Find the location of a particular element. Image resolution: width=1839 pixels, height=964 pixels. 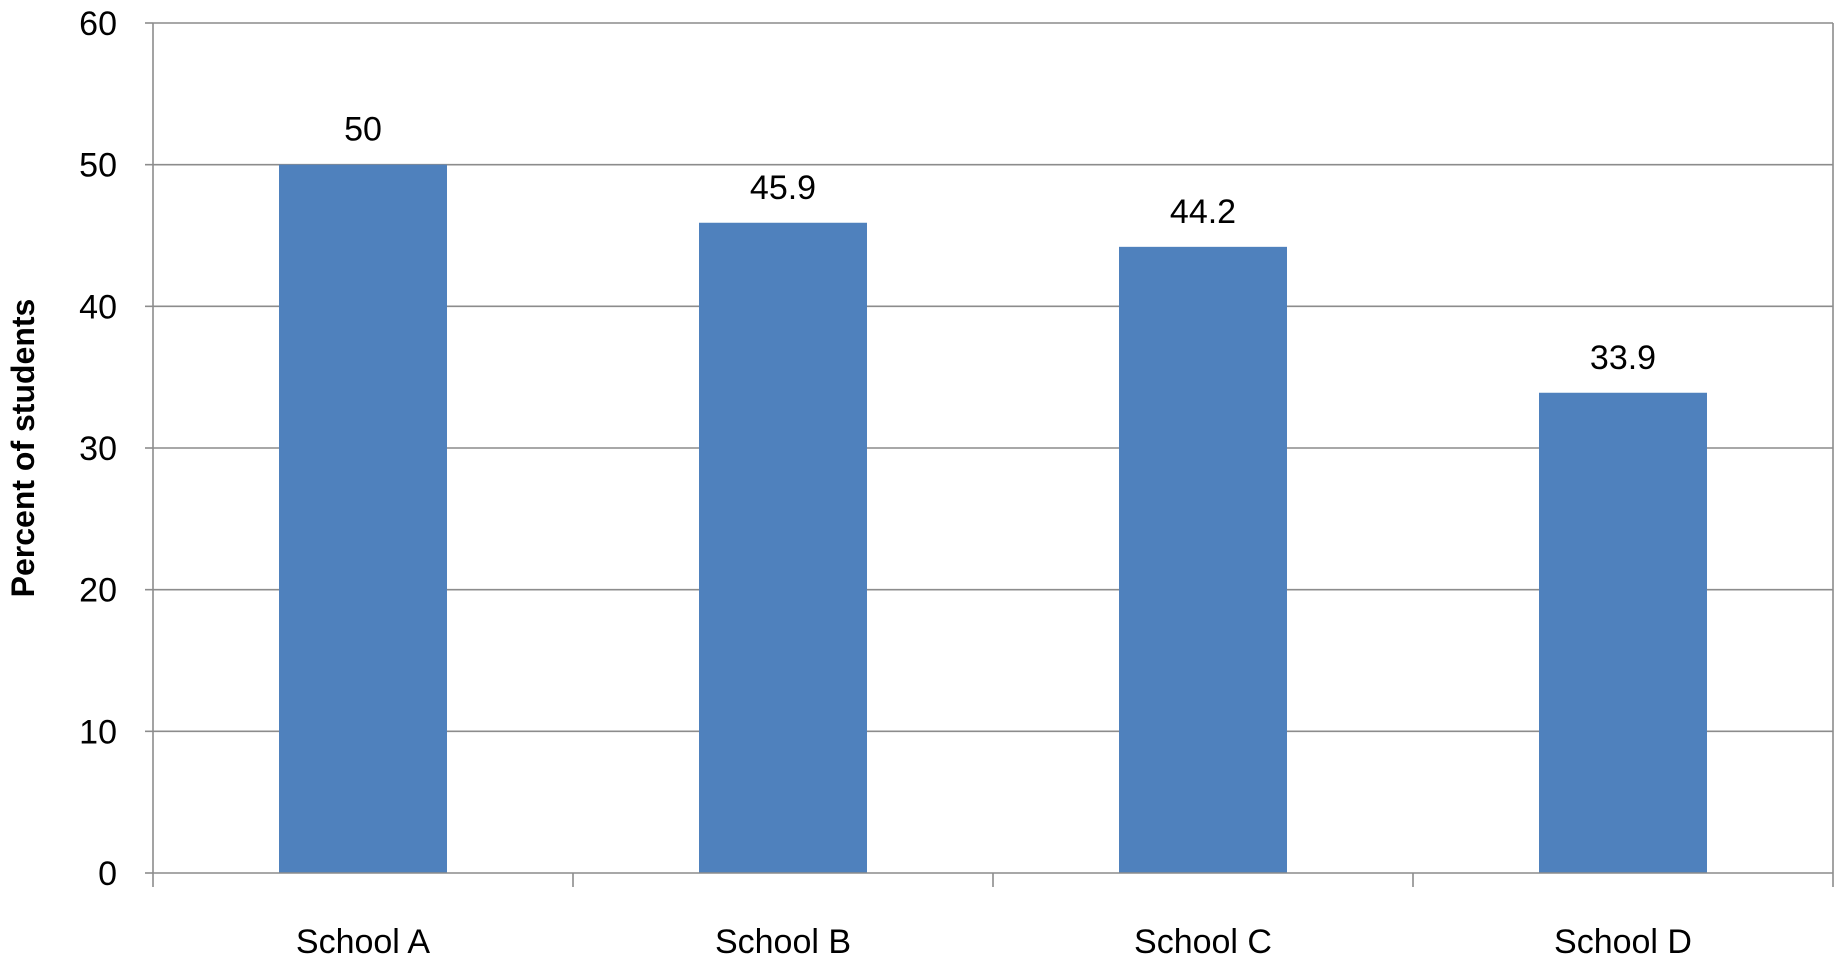

x-category-label: School C is located at coordinates (1203, 942).